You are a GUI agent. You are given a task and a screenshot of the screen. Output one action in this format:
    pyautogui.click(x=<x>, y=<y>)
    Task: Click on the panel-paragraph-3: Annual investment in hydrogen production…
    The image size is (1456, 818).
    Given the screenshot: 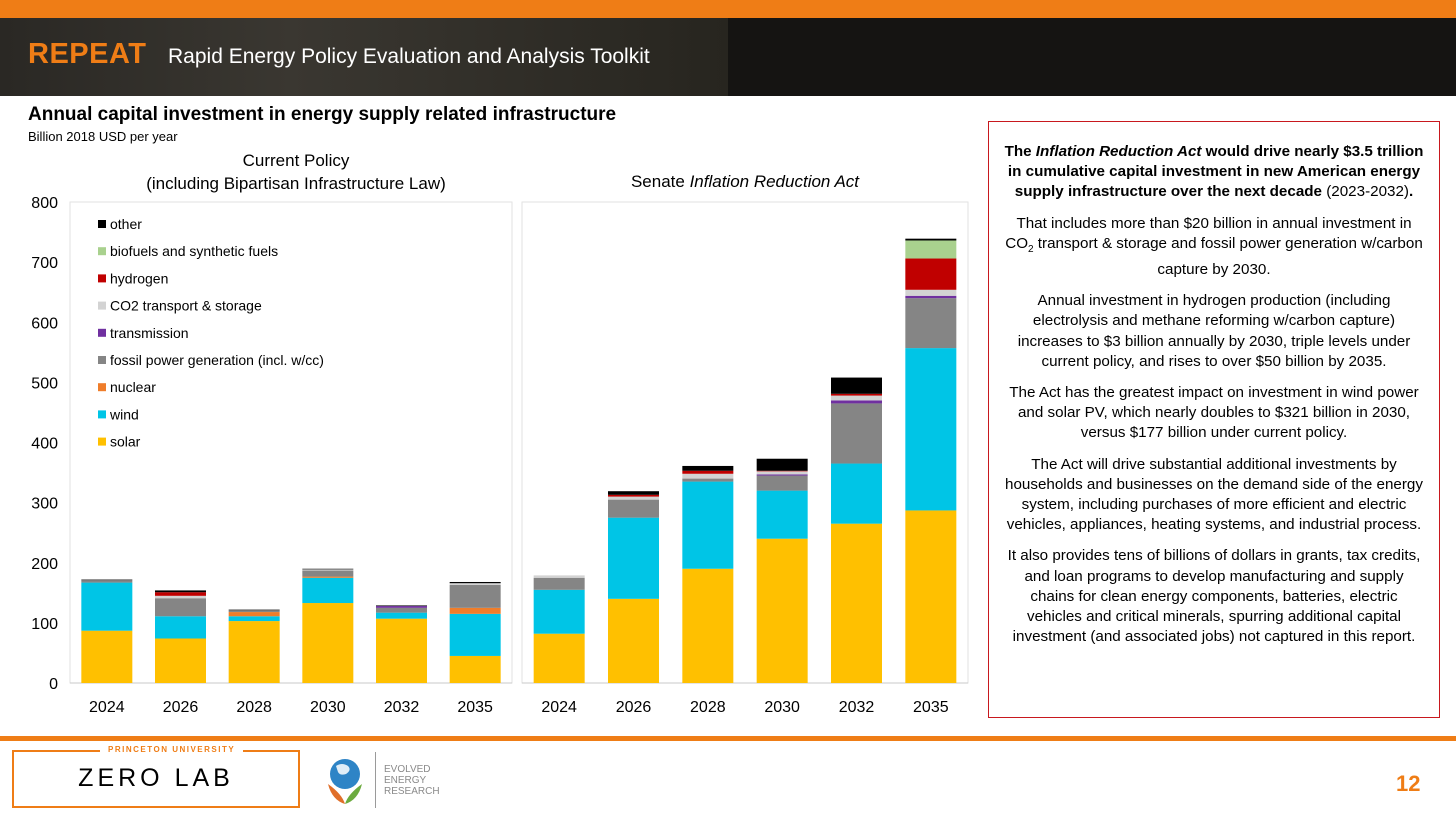 What is the action you would take?
    pyautogui.click(x=1214, y=331)
    